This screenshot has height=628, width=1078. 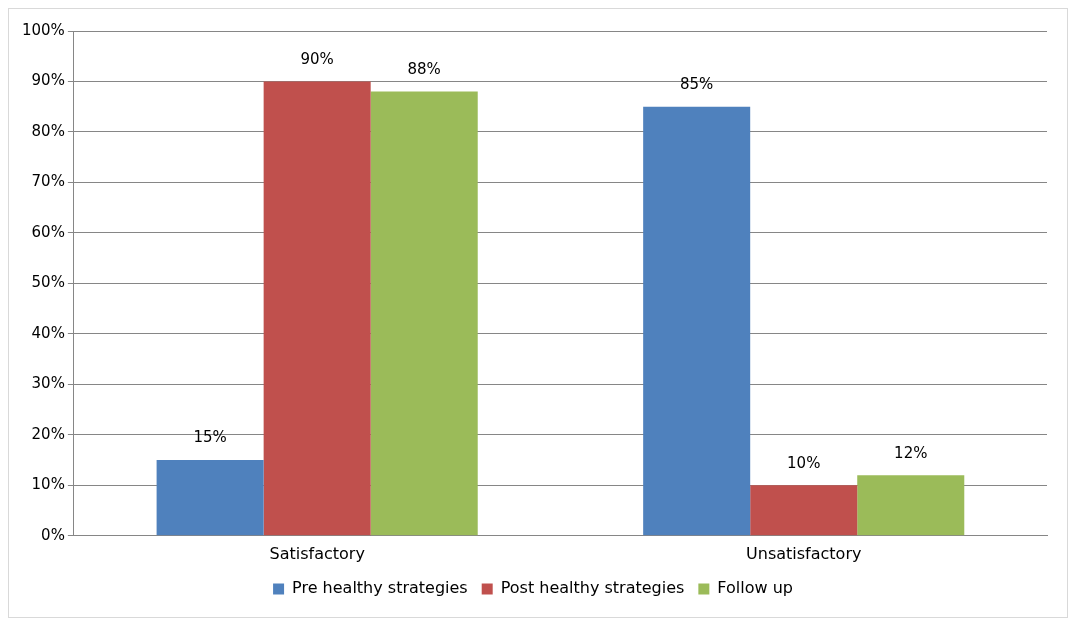 What do you see at coordinates (43, 29) in the screenshot?
I see `y-tick-label: 100%` at bounding box center [43, 29].